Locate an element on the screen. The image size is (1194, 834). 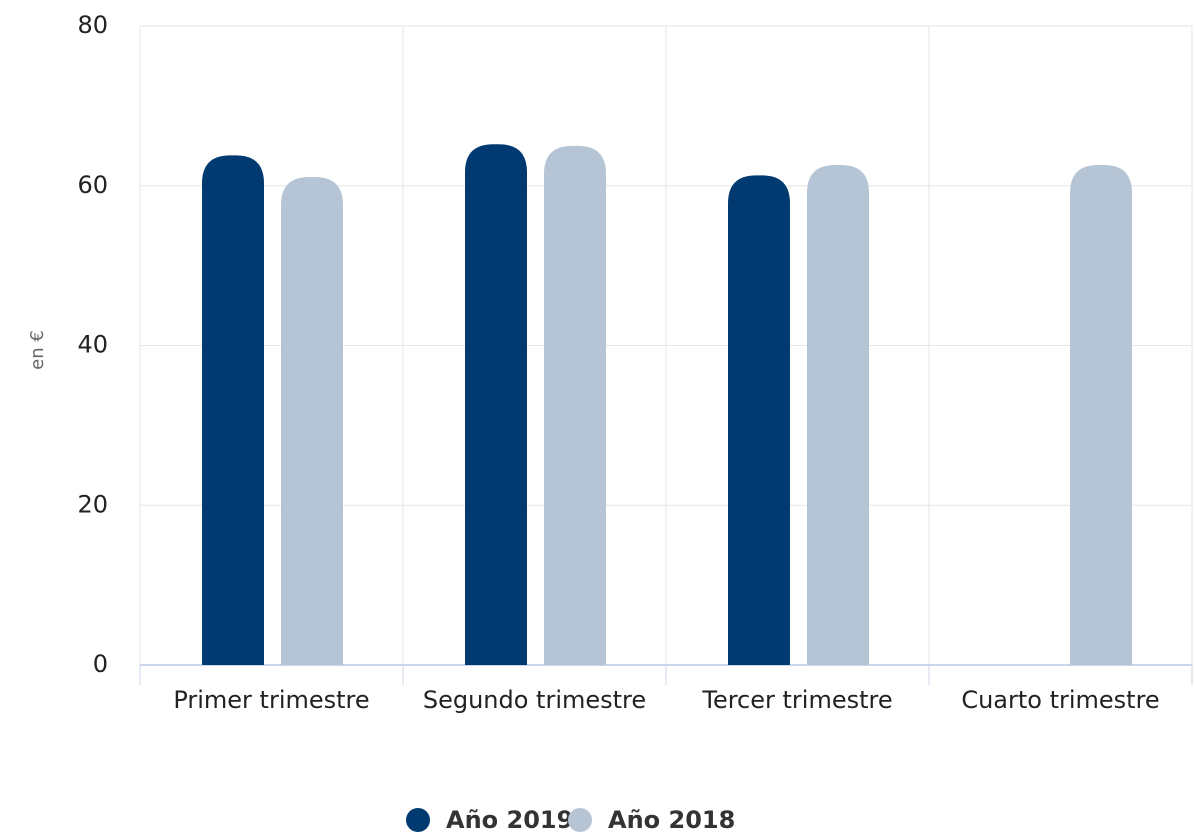
x-tick-label: Tercer trimestre is located at coordinates (797, 700).